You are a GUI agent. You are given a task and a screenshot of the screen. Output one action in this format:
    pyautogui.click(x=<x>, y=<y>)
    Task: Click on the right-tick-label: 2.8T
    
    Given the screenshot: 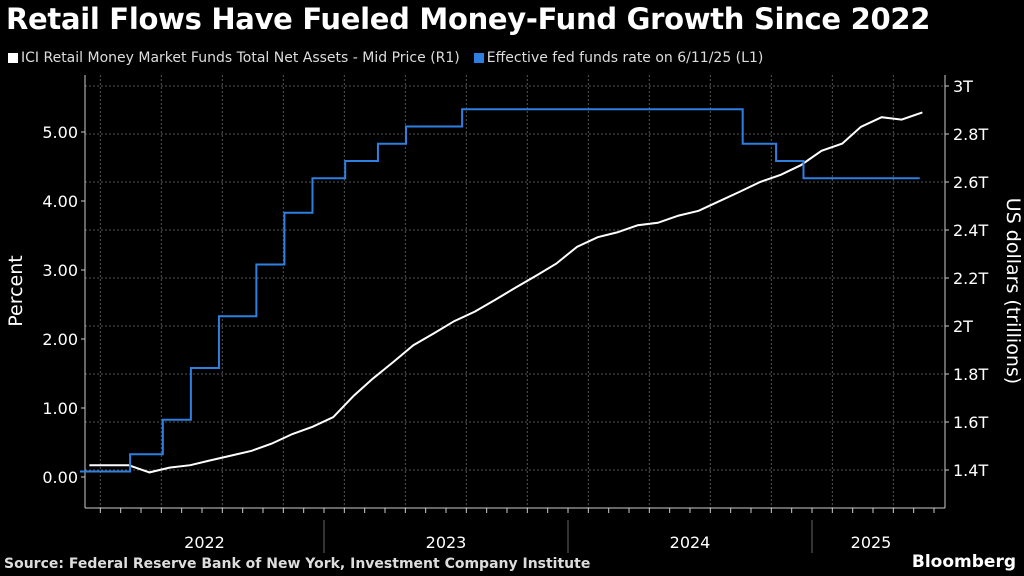 What is the action you would take?
    pyautogui.click(x=970, y=134)
    